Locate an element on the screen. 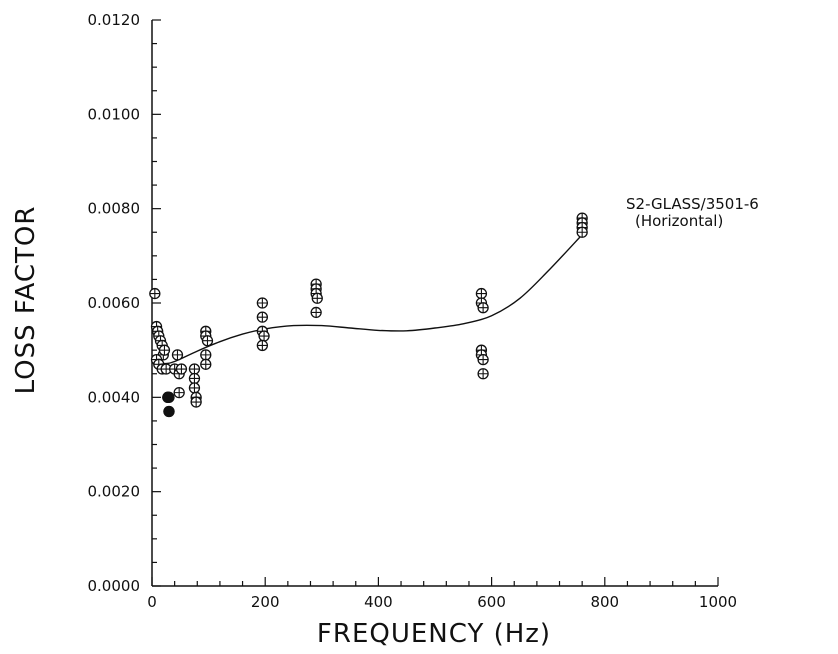 The width and height of the screenshot is (838, 654). y-tick-label: 0.0080 is located at coordinates (114, 209).